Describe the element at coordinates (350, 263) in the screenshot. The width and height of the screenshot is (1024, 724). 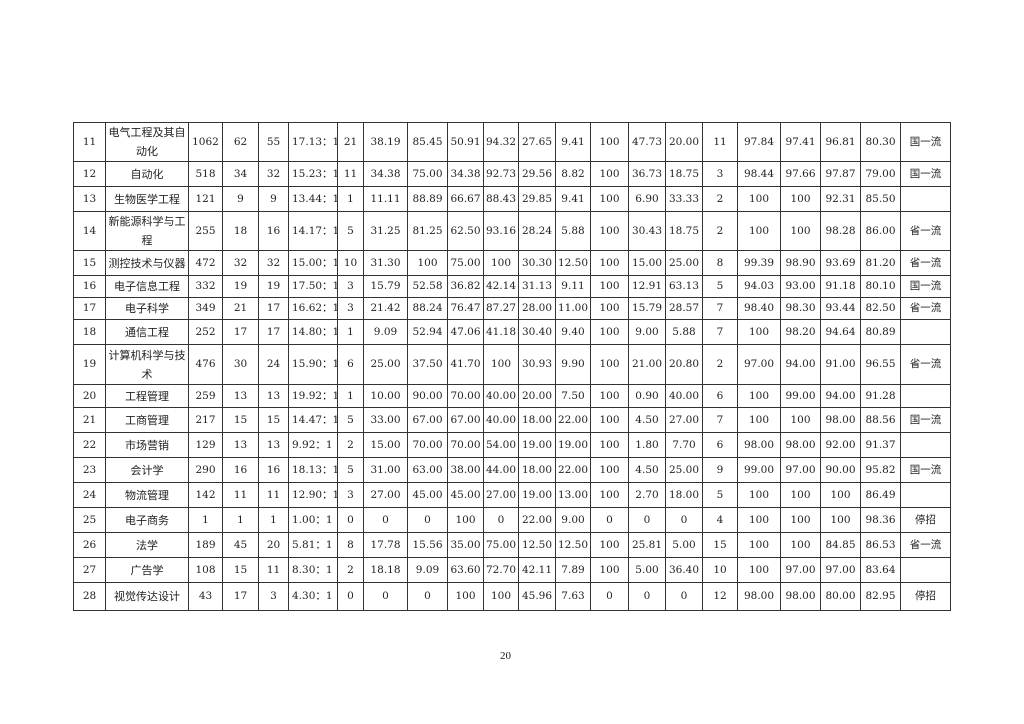
I see `table-cell: 10` at that location.